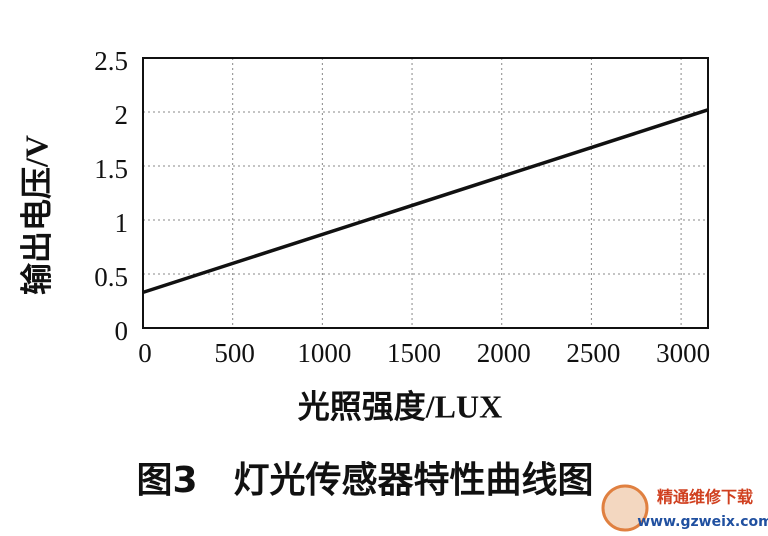 The width and height of the screenshot is (768, 536). I want to click on x-tick-label: 2000, so click(504, 353).